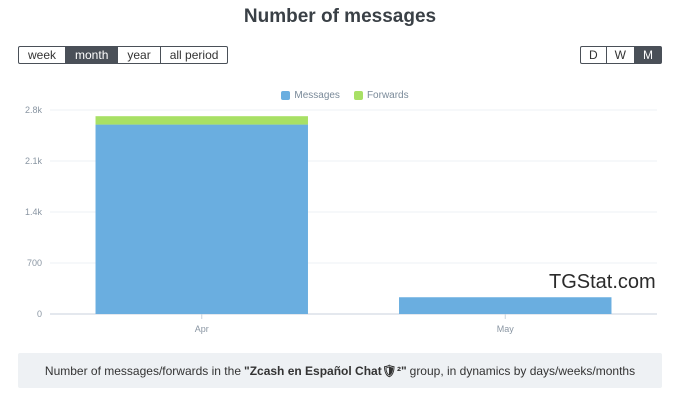 This screenshot has height=403, width=690. I want to click on granularity-week-button: W, so click(620, 55).